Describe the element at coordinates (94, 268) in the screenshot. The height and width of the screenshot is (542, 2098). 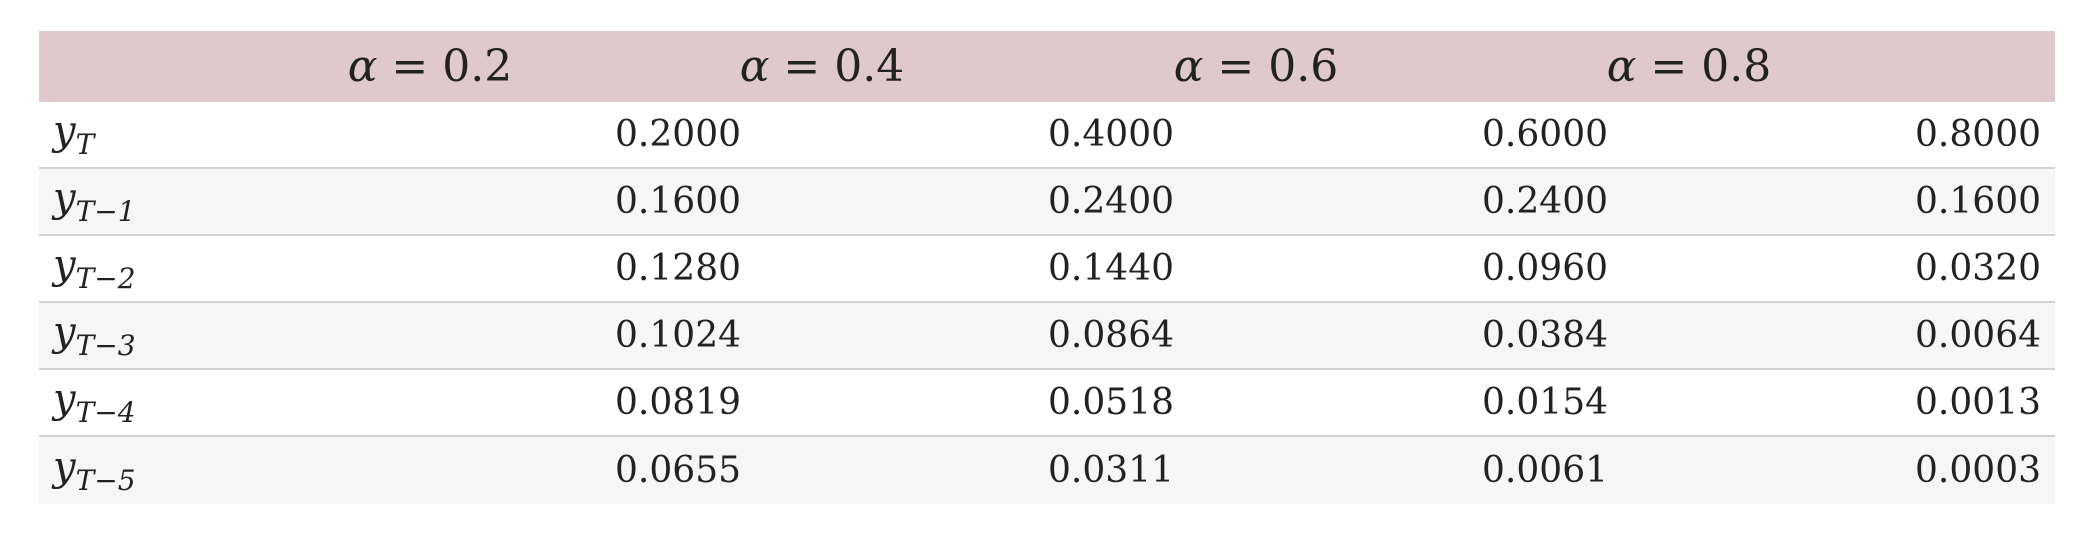
I see `row-label: yT−2` at that location.